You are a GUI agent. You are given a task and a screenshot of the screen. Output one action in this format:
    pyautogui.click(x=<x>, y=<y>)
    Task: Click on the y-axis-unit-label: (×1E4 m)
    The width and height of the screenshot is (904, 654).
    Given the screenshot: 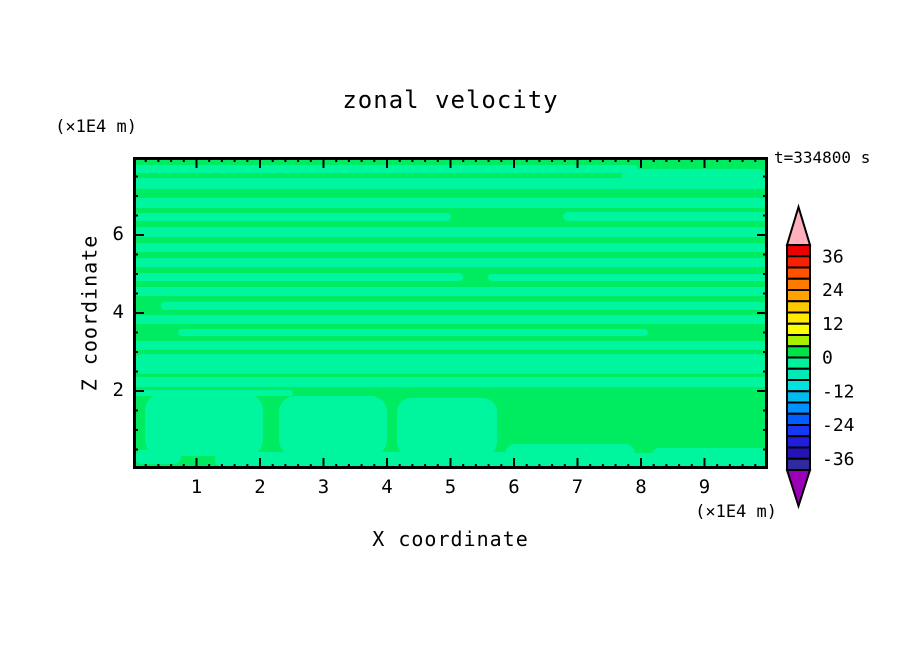 What is the action you would take?
    pyautogui.click(x=96, y=127)
    